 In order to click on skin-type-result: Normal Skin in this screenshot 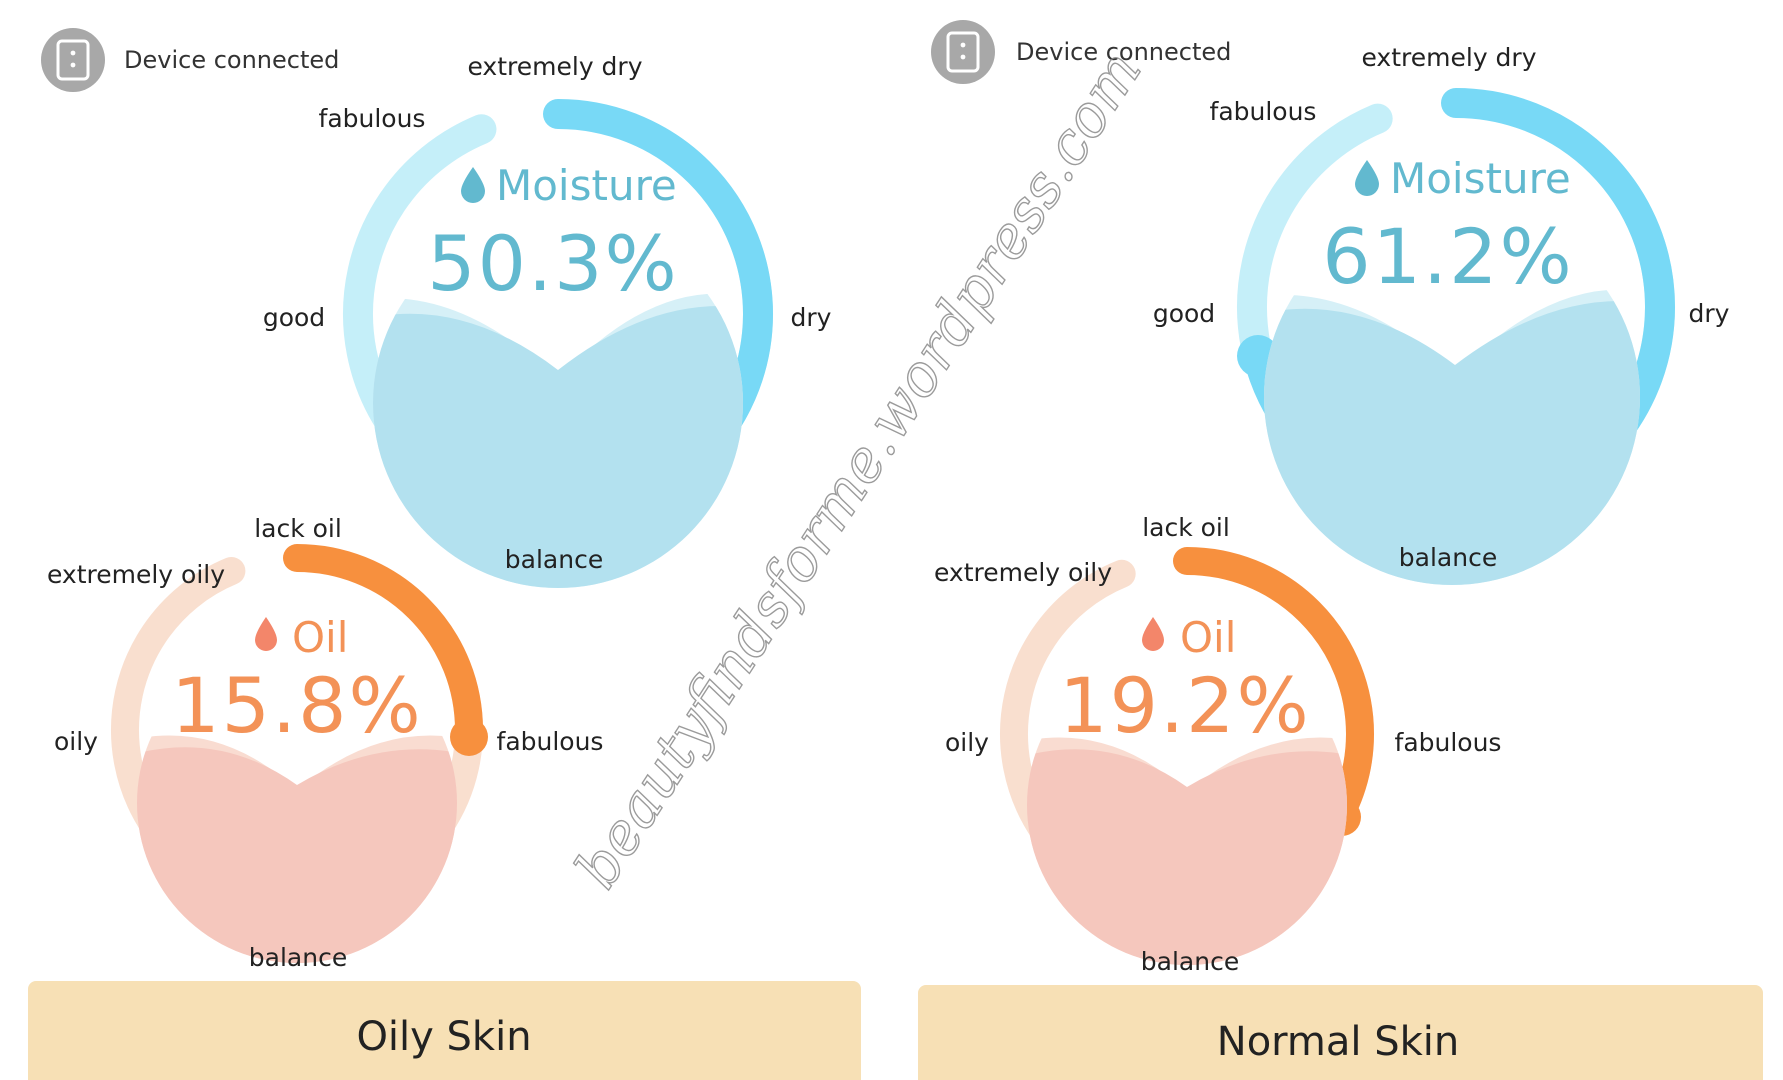, I will do `click(1338, 1042)`.